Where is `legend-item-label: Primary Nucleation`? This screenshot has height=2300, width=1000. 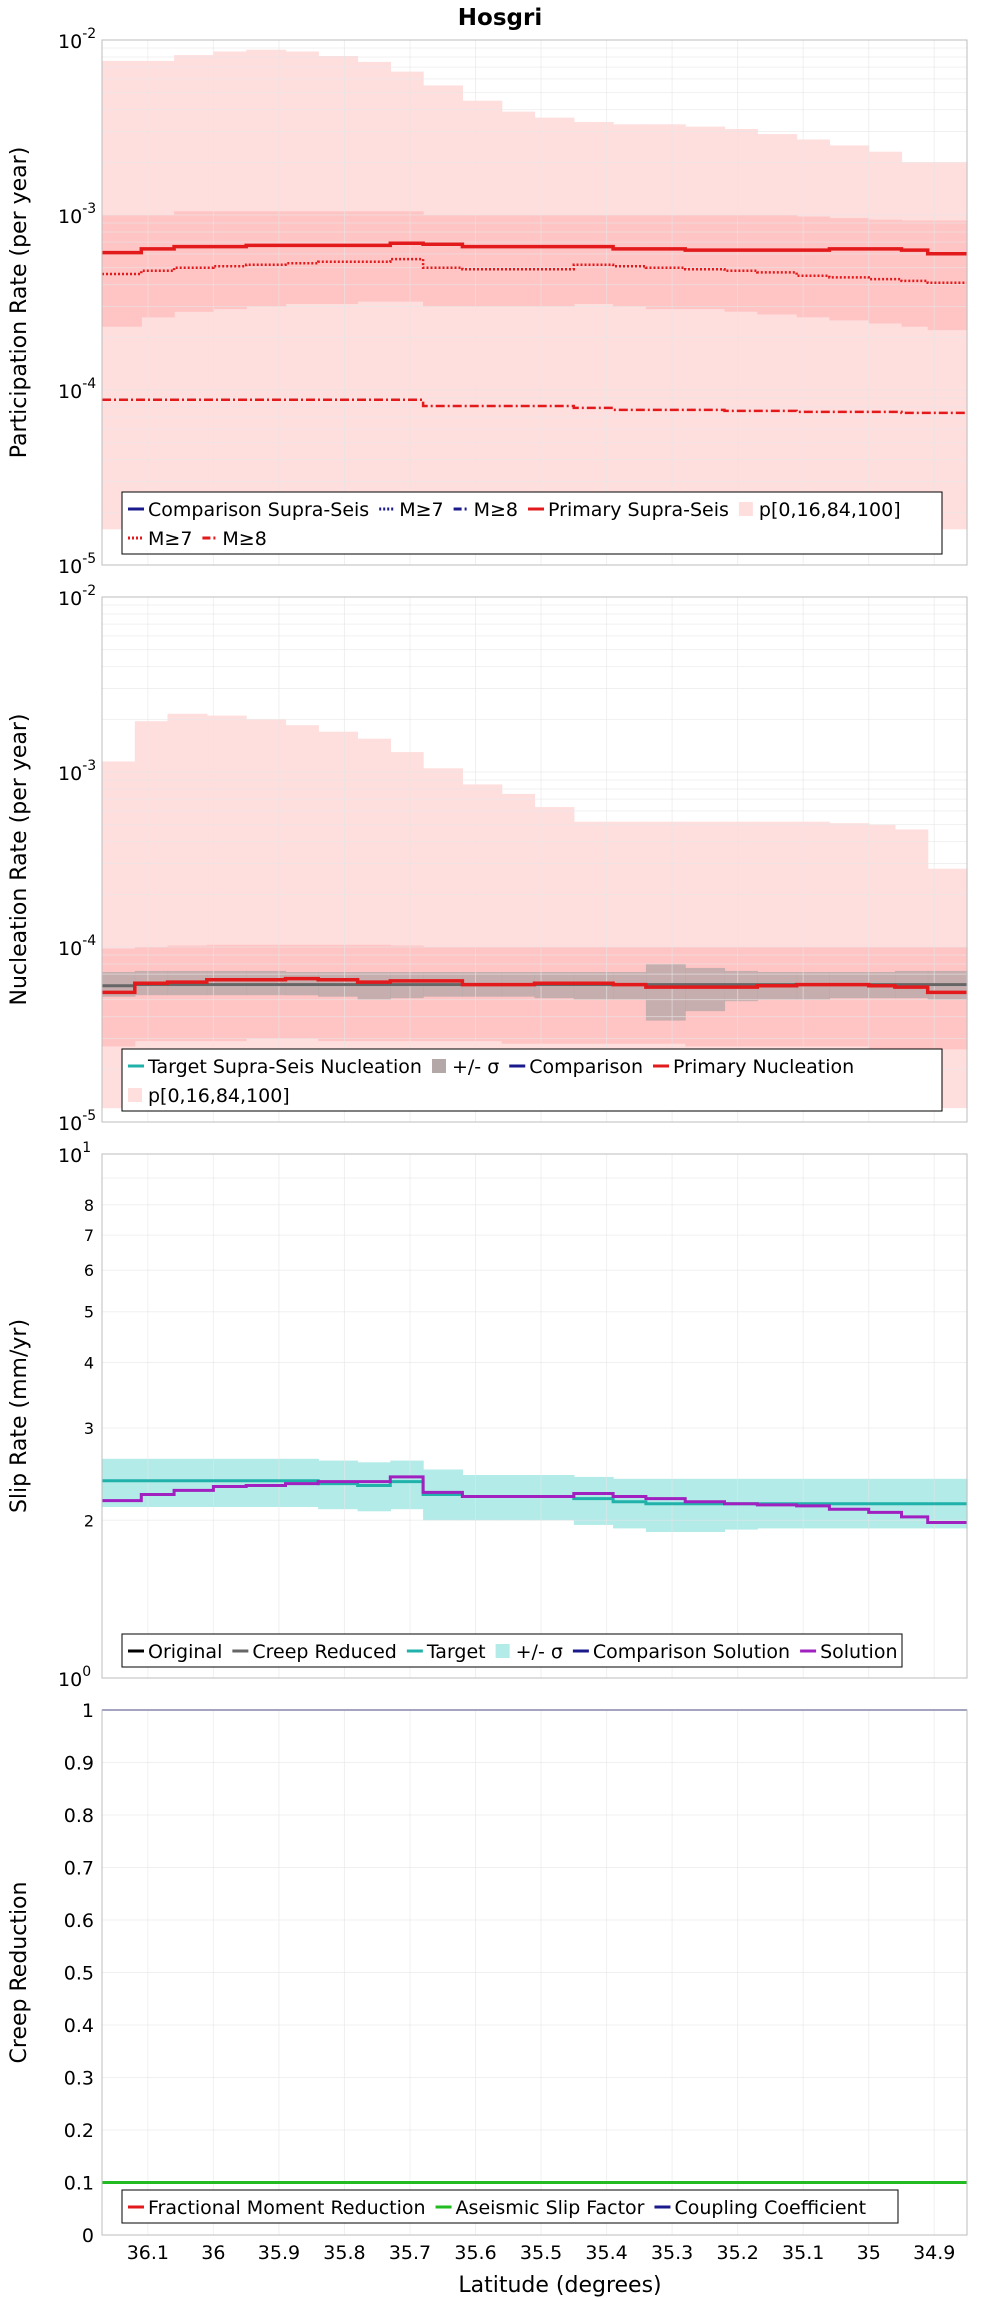
legend-item-label: Primary Nucleation is located at coordinates (763, 1067).